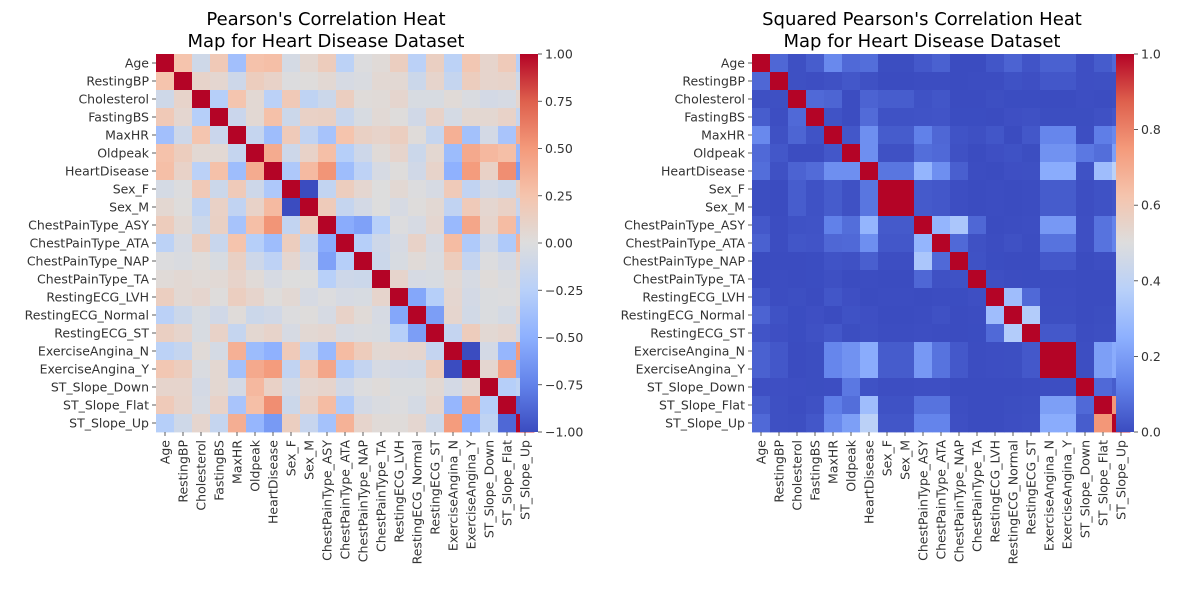 This screenshot has width=1177, height=590. I want to click on x-tick-label: ST_Slope_Flat, so click(507, 483).